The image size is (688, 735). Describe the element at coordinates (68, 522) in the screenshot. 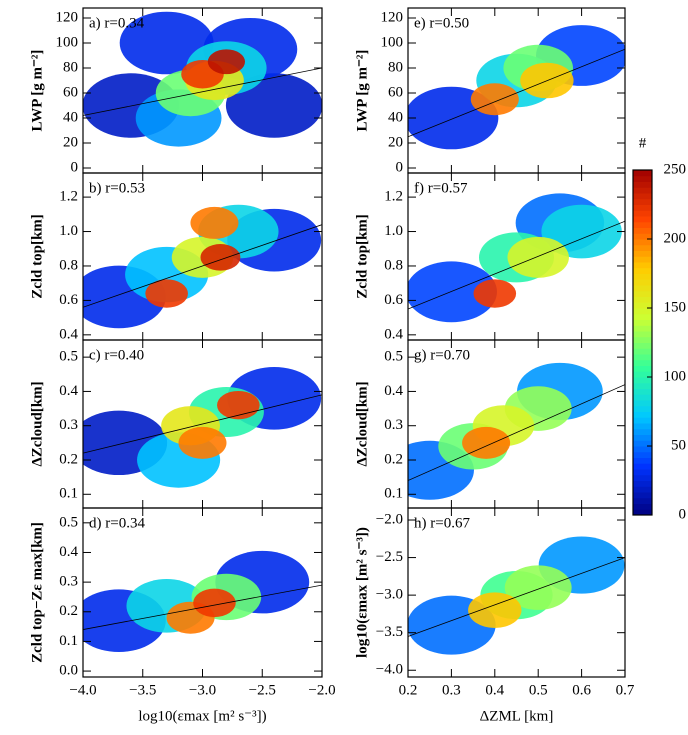

I see `y-tick-label: 0.5` at that location.